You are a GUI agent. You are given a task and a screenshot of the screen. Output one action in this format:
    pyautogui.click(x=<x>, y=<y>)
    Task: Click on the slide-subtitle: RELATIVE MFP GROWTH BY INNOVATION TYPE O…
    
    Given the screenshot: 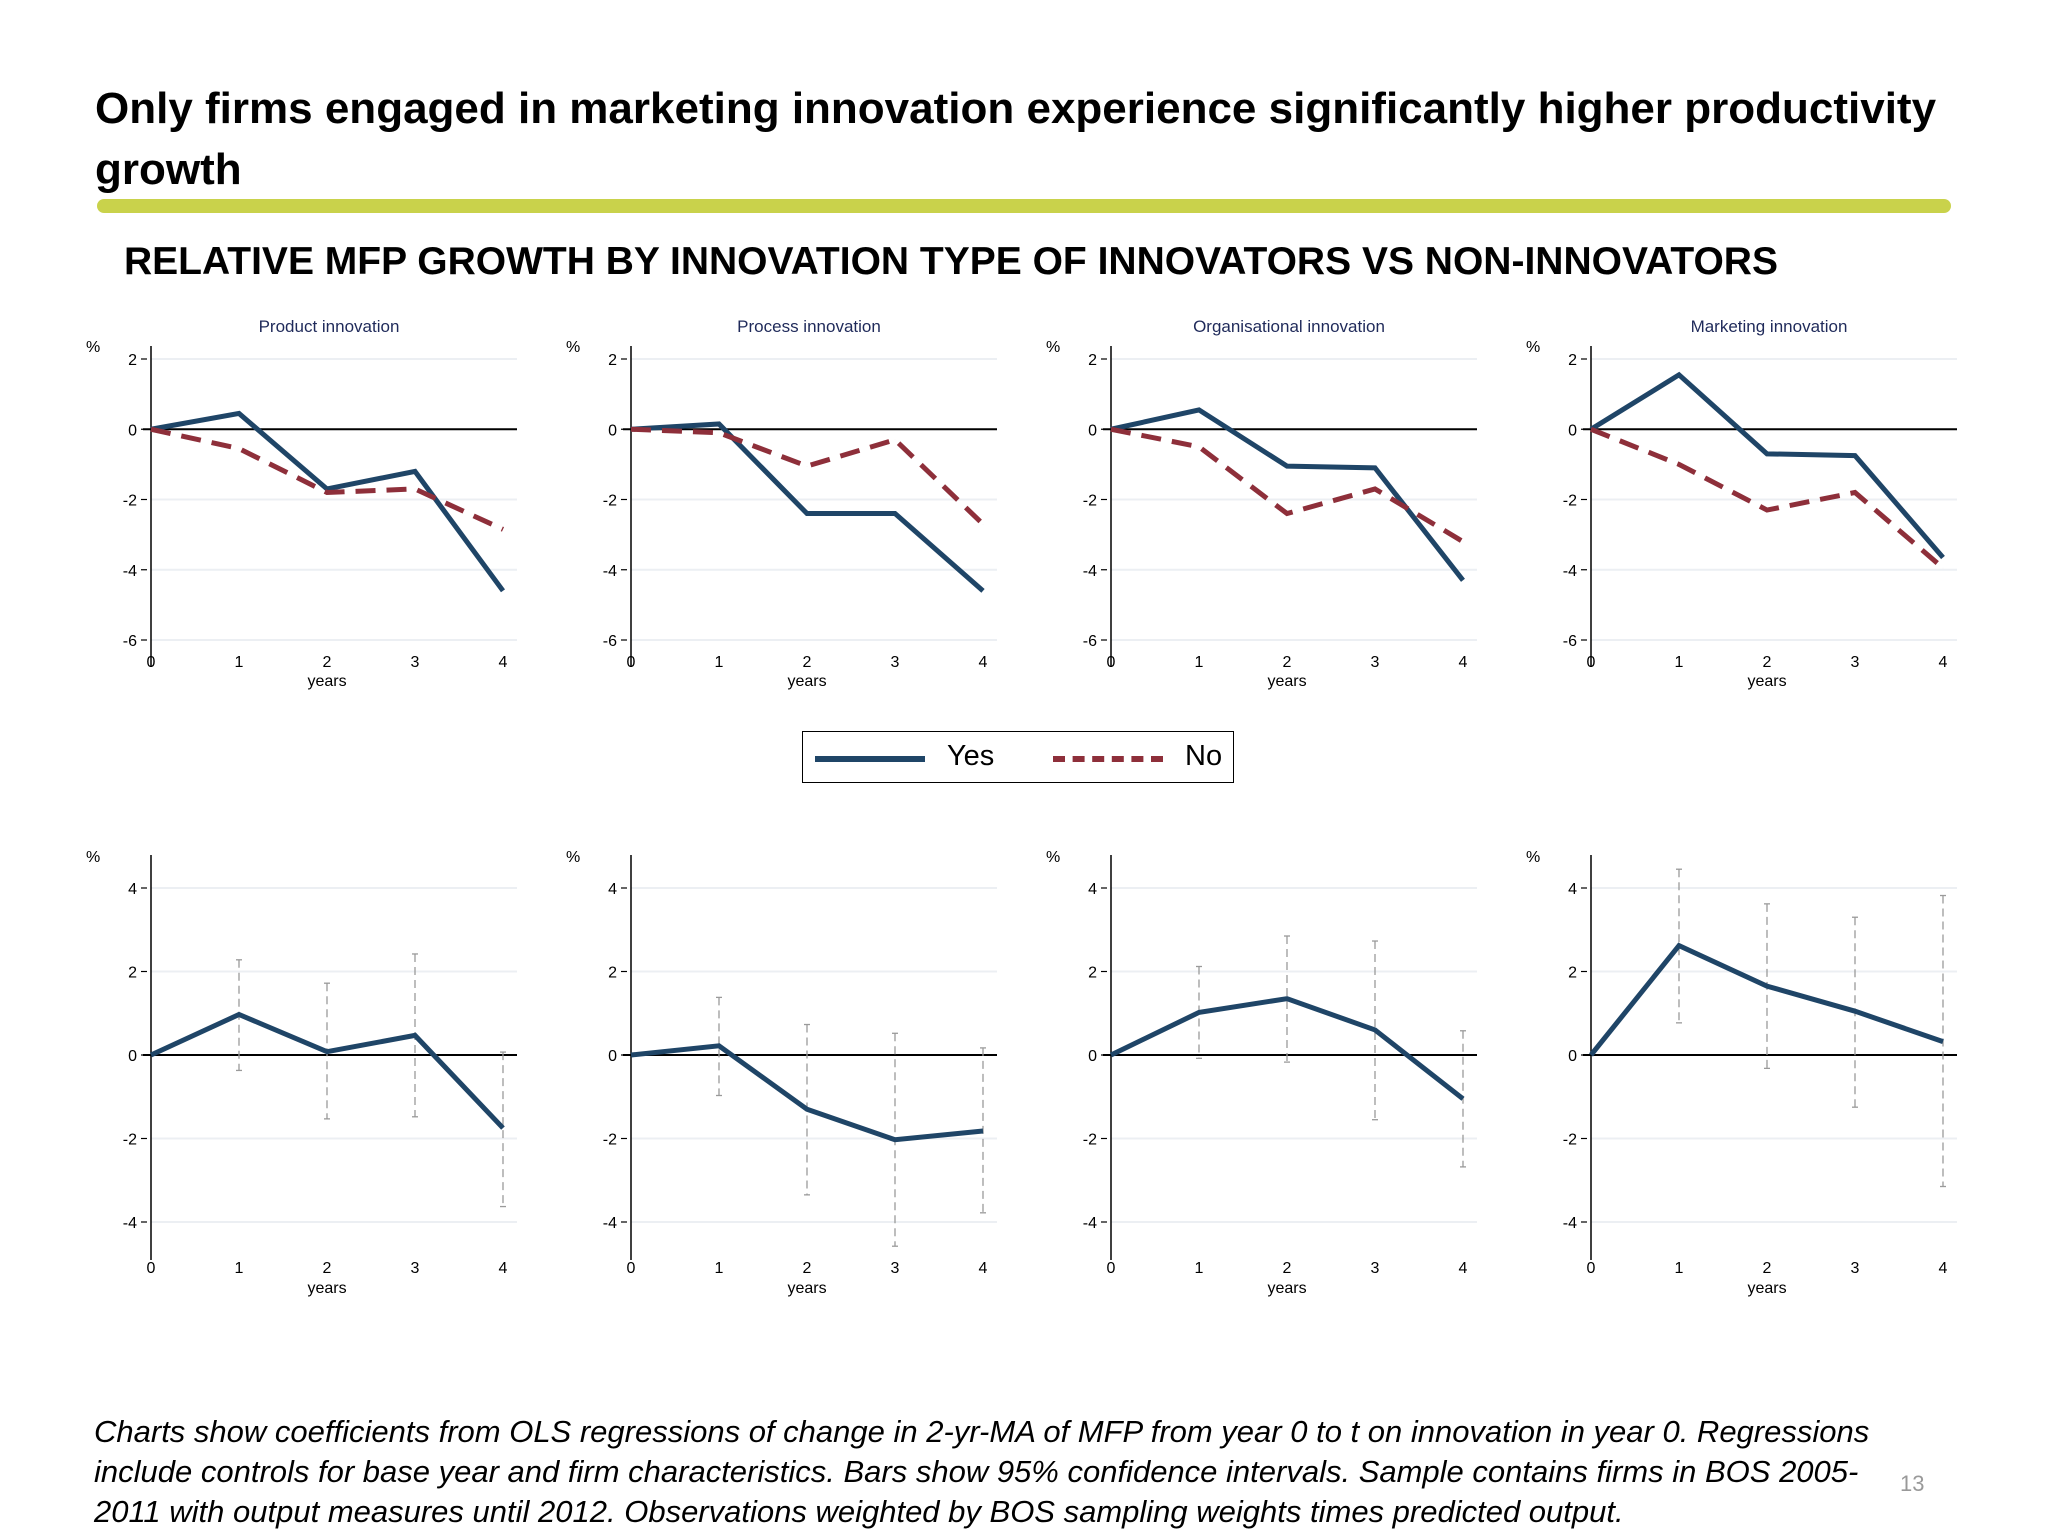 What is the action you would take?
    pyautogui.click(x=951, y=261)
    